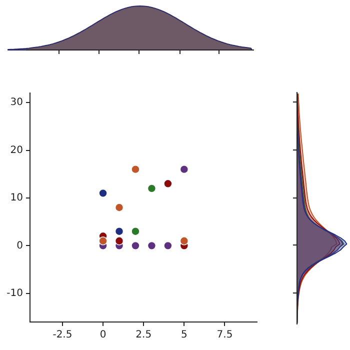  What do you see at coordinates (16, 198) in the screenshot?
I see `y-tick-label: 10` at bounding box center [16, 198].